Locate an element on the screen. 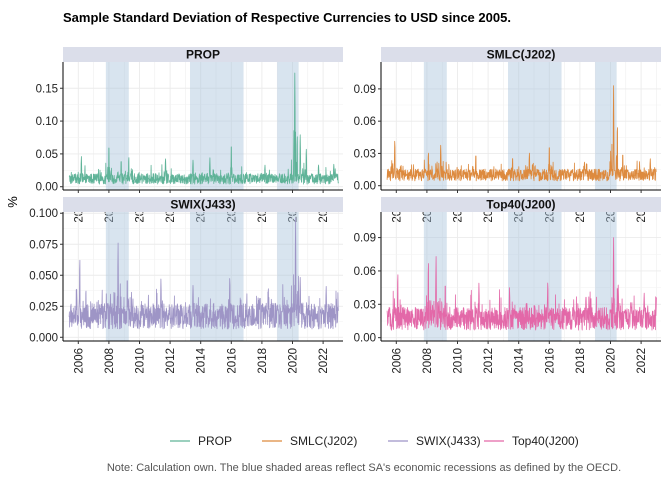  legend-label: SWIX(J433) is located at coordinates (448, 441).